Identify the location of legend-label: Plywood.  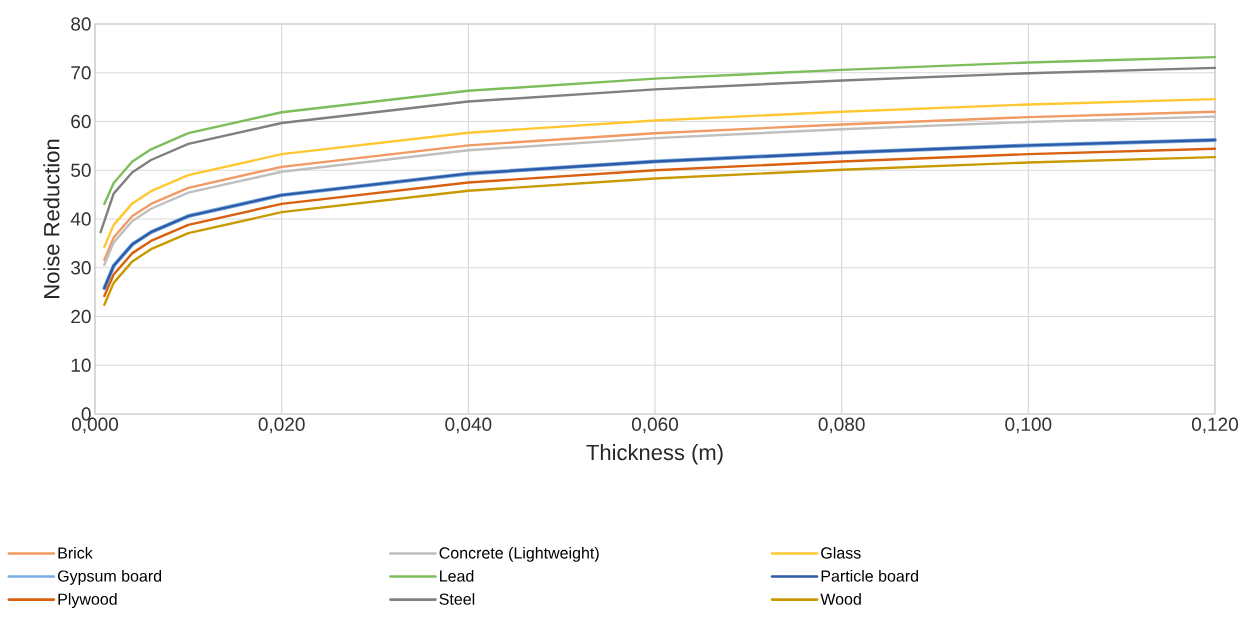
(87, 600).